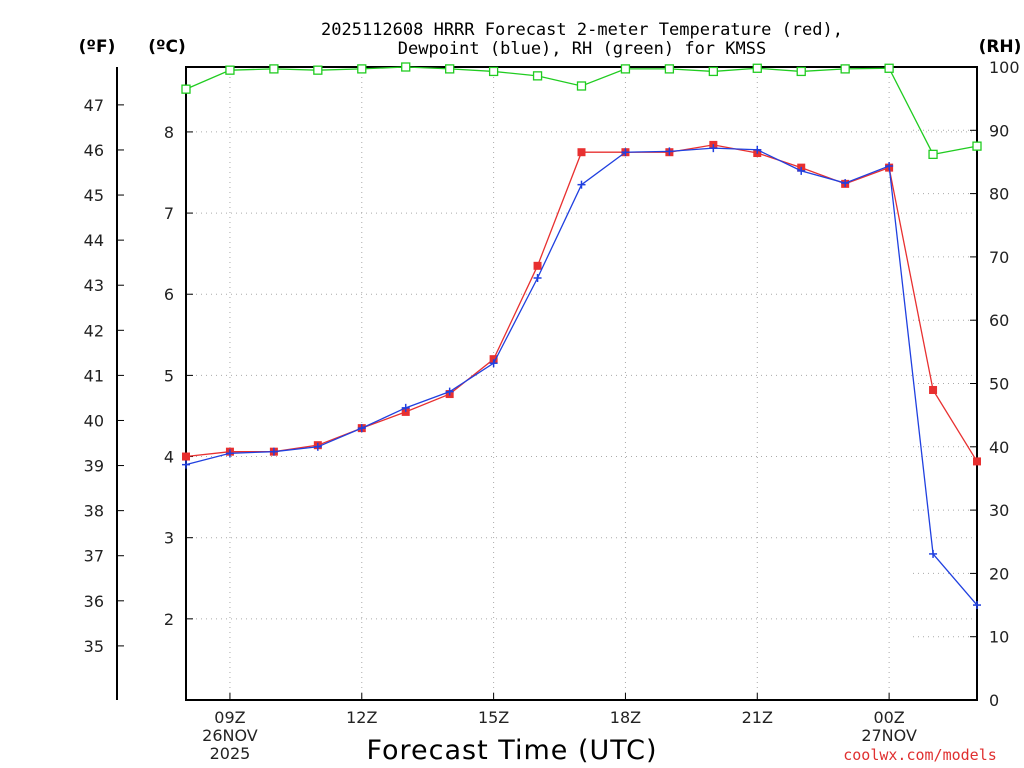  I want to click on f-tick-label: 46, so click(94, 150).